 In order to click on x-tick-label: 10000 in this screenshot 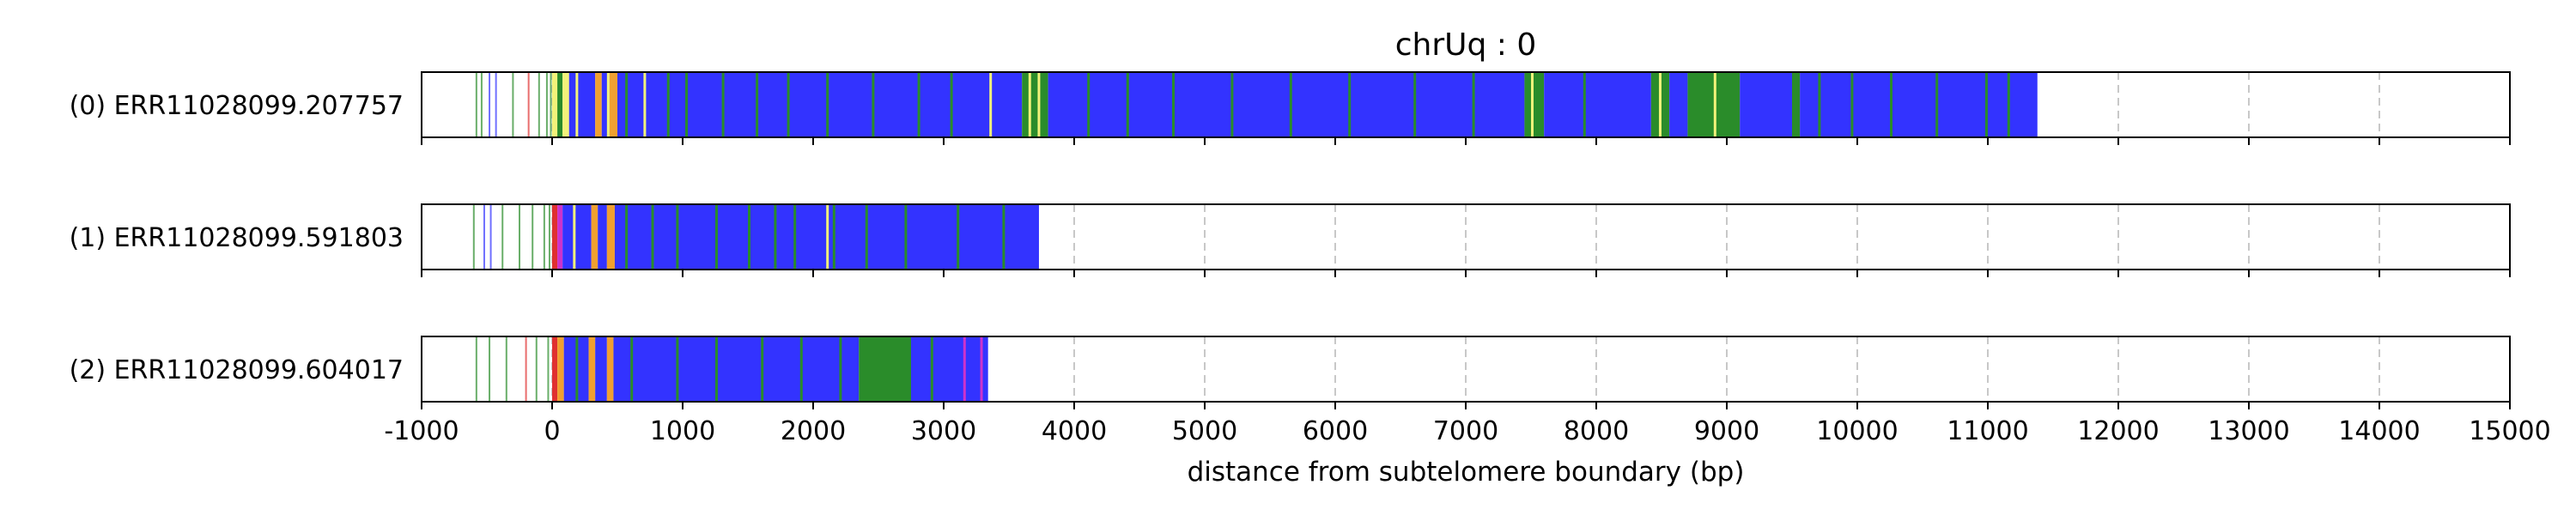, I will do `click(1857, 431)`.